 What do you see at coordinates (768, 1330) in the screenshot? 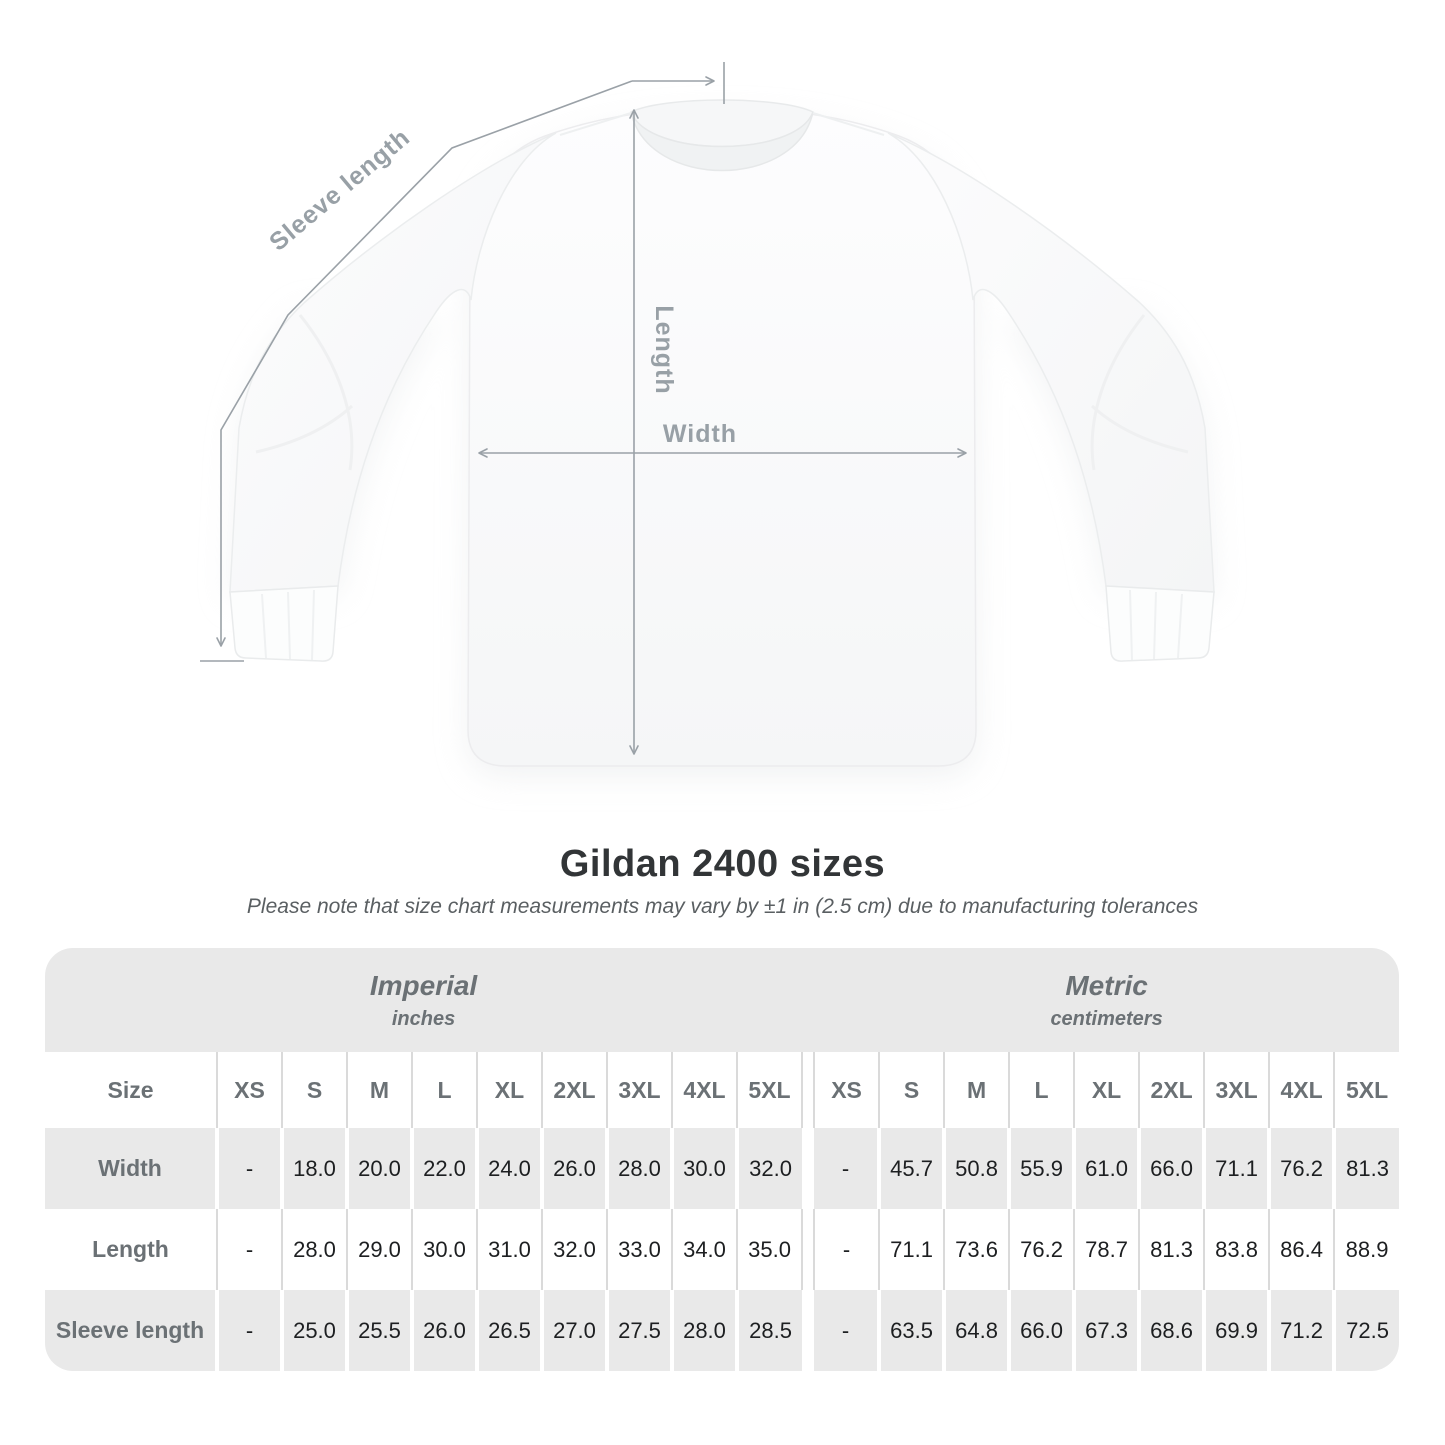
I see `value-cell: 28.5` at bounding box center [768, 1330].